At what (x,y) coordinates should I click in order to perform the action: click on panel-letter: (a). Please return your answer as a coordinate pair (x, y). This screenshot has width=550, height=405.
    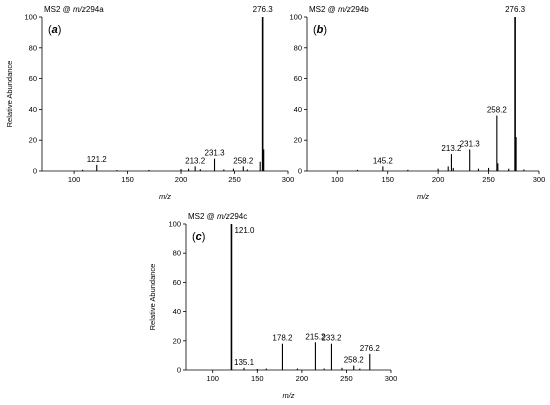
    Looking at the image, I should click on (54, 30).